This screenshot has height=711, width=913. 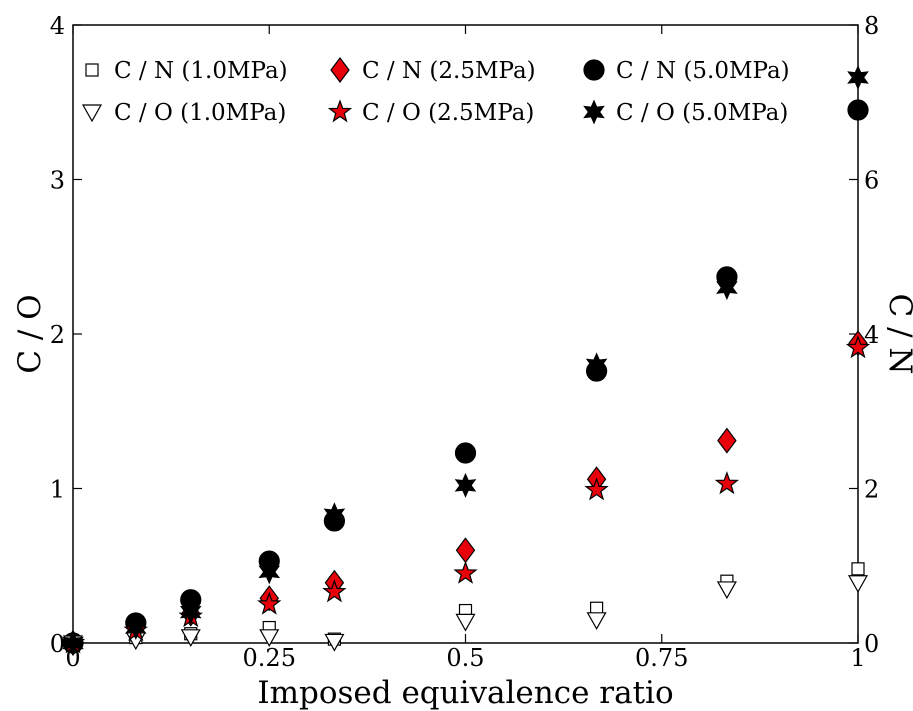 What do you see at coordinates (871, 490) in the screenshot?
I see `y-right-tick-label: 2` at bounding box center [871, 490].